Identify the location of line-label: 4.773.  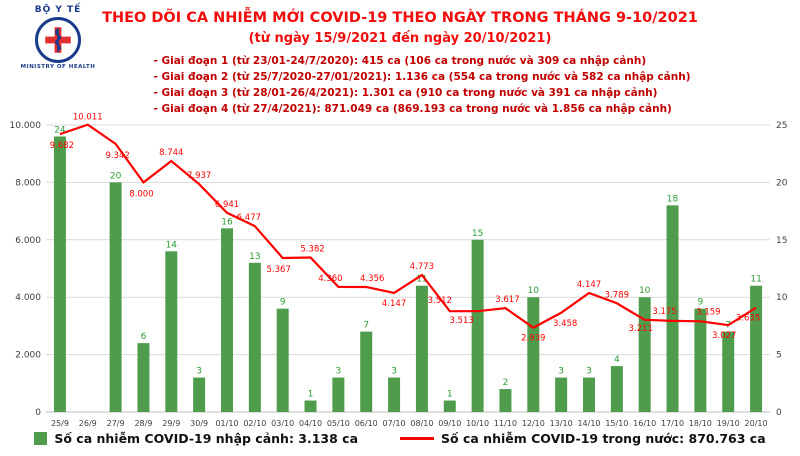
(422, 267).